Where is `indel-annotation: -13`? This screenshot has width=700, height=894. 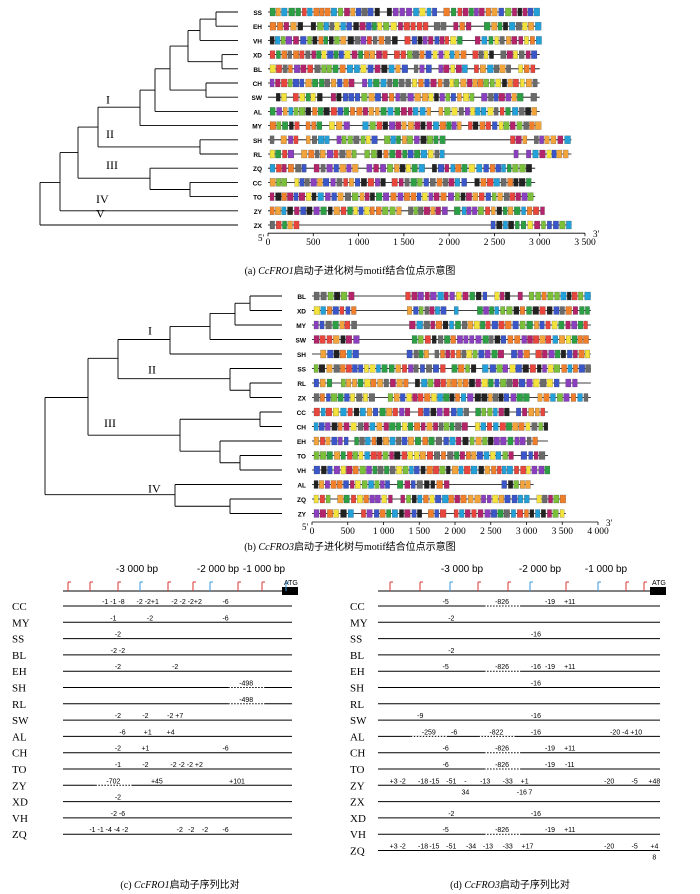 indel-annotation: -13 is located at coordinates (485, 781).